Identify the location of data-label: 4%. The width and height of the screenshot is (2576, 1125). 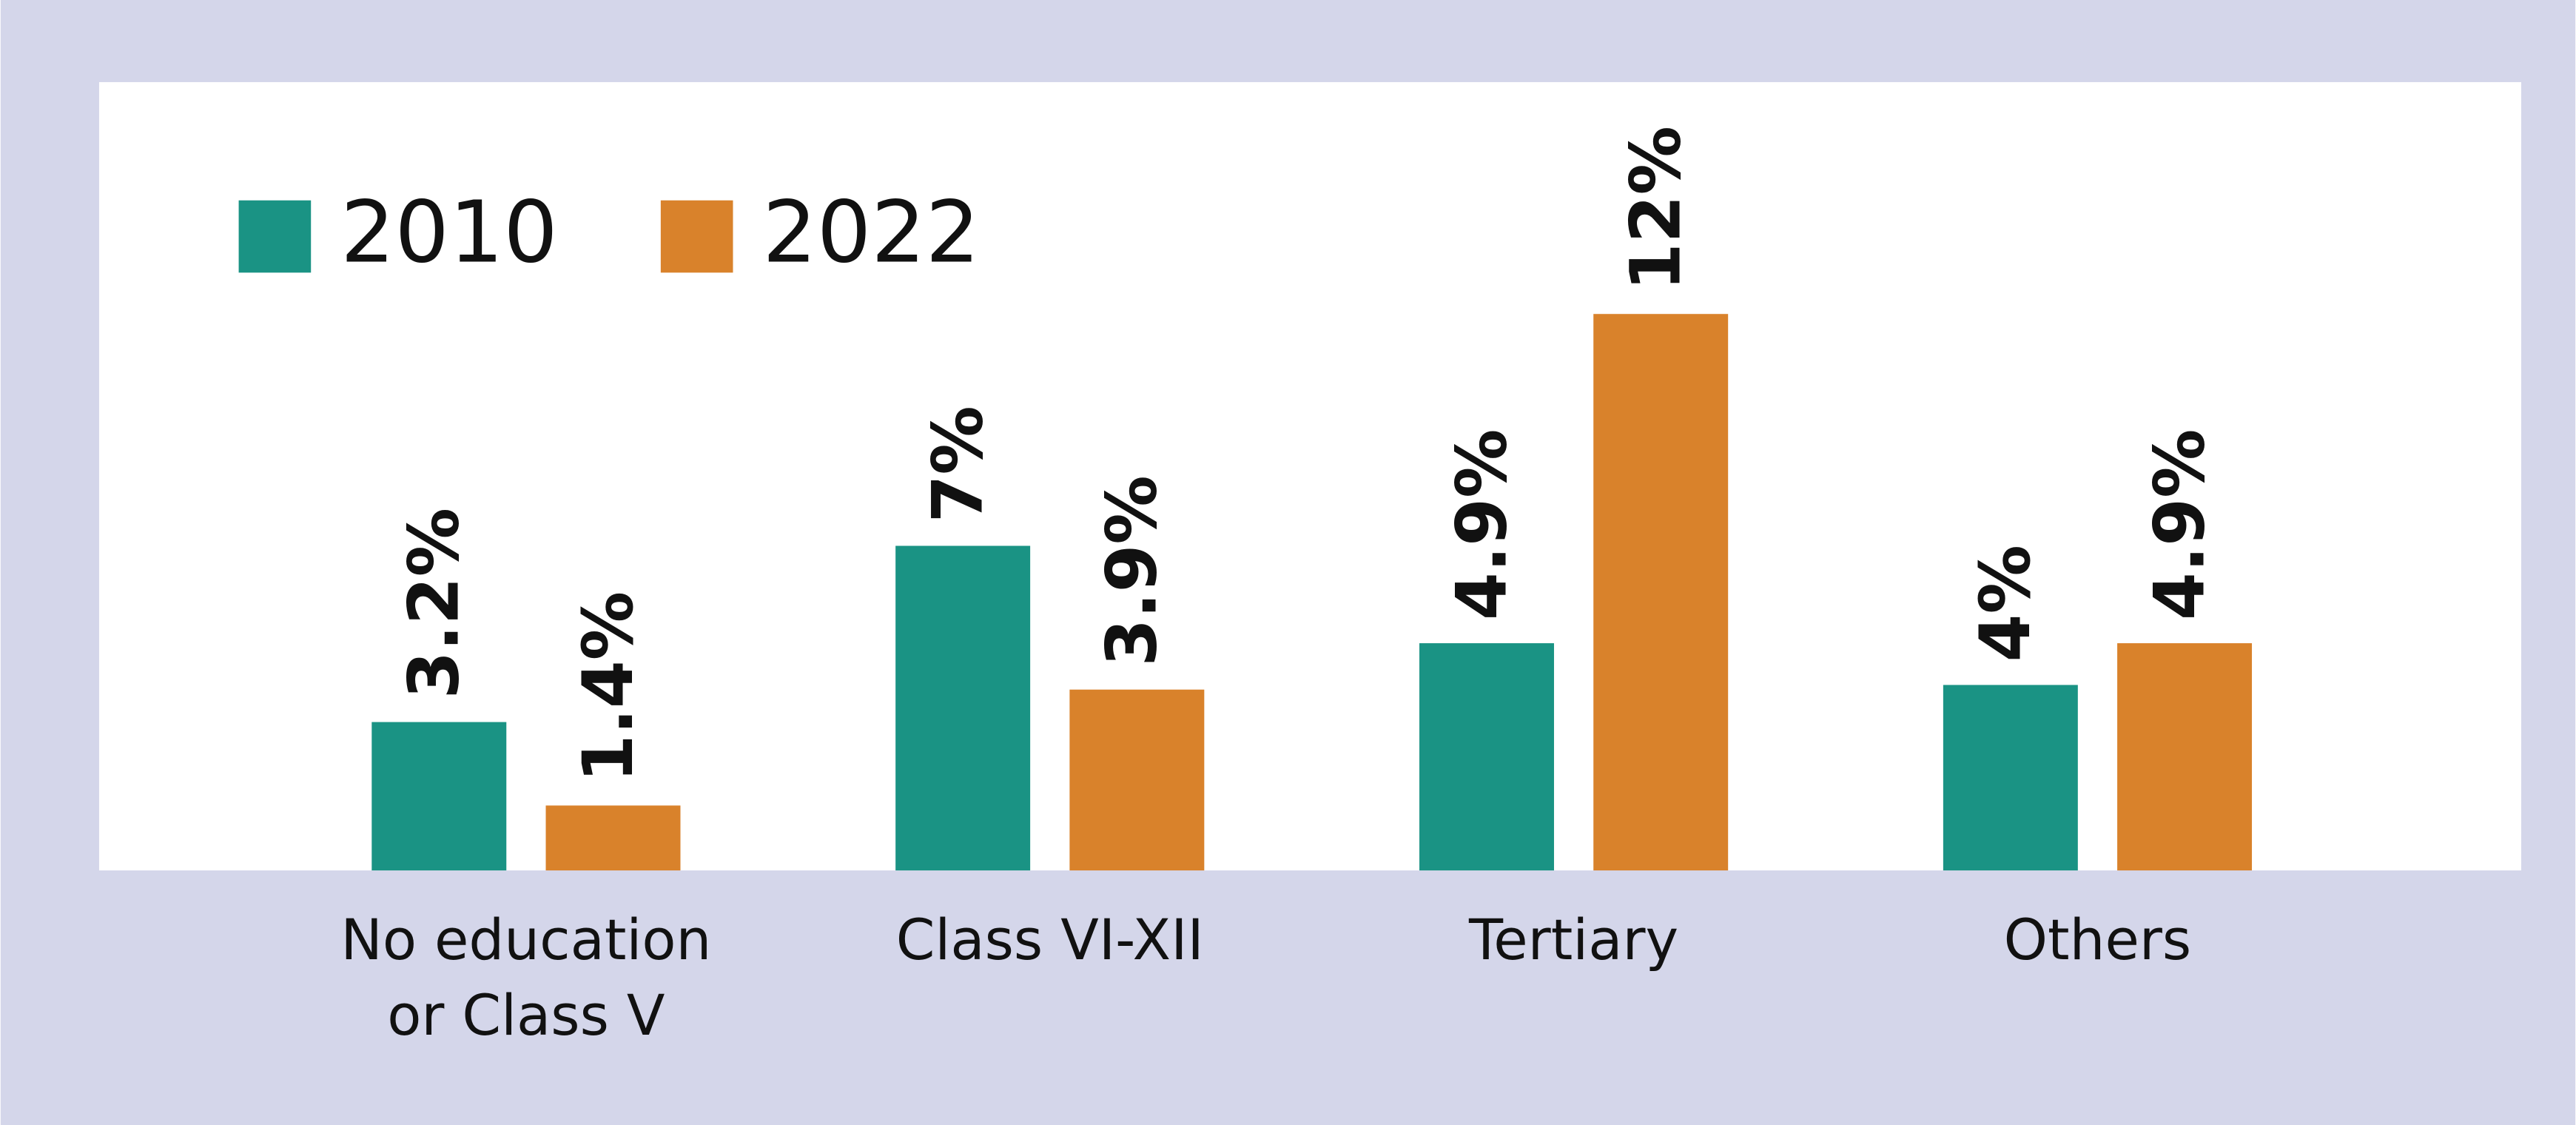
(2005, 604).